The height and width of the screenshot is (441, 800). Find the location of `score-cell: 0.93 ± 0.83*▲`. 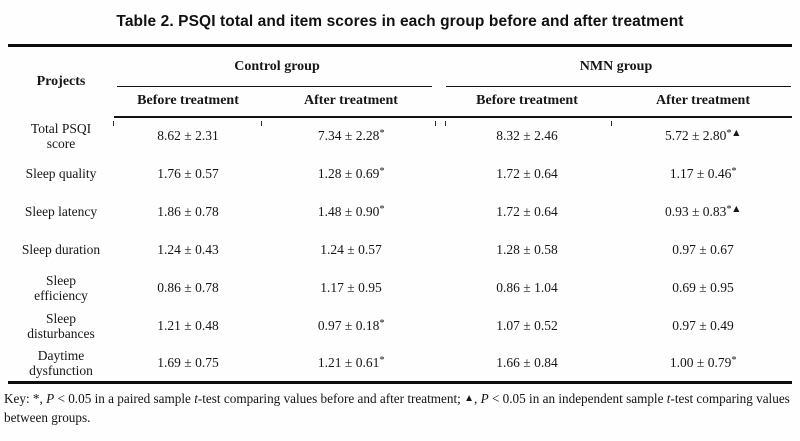

score-cell: 0.93 ± 0.83*▲ is located at coordinates (703, 212).